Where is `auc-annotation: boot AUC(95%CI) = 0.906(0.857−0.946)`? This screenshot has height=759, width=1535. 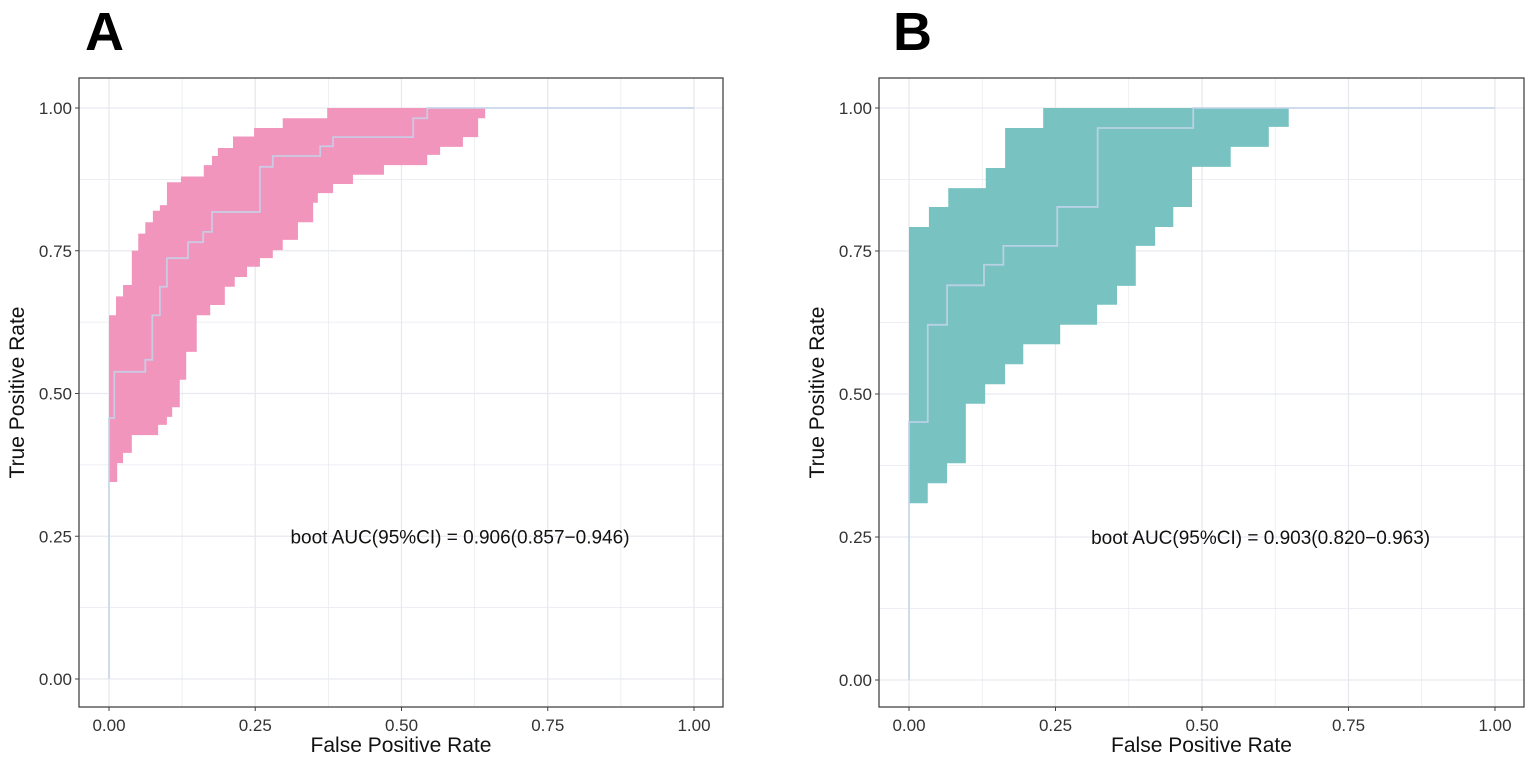 auc-annotation: boot AUC(95%CI) = 0.906(0.857−0.946) is located at coordinates (459, 537).